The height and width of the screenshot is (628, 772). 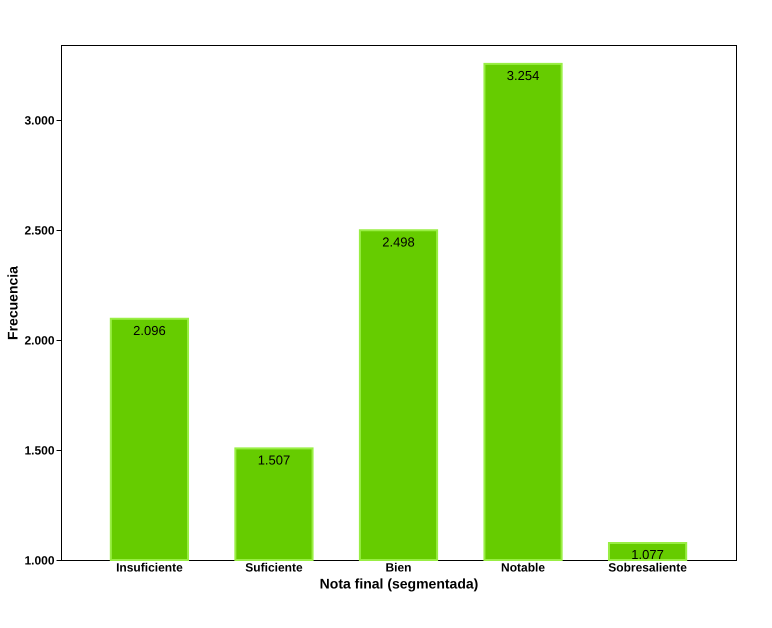 What do you see at coordinates (150, 567) in the screenshot?
I see `x-tick-label: Insuficiente` at bounding box center [150, 567].